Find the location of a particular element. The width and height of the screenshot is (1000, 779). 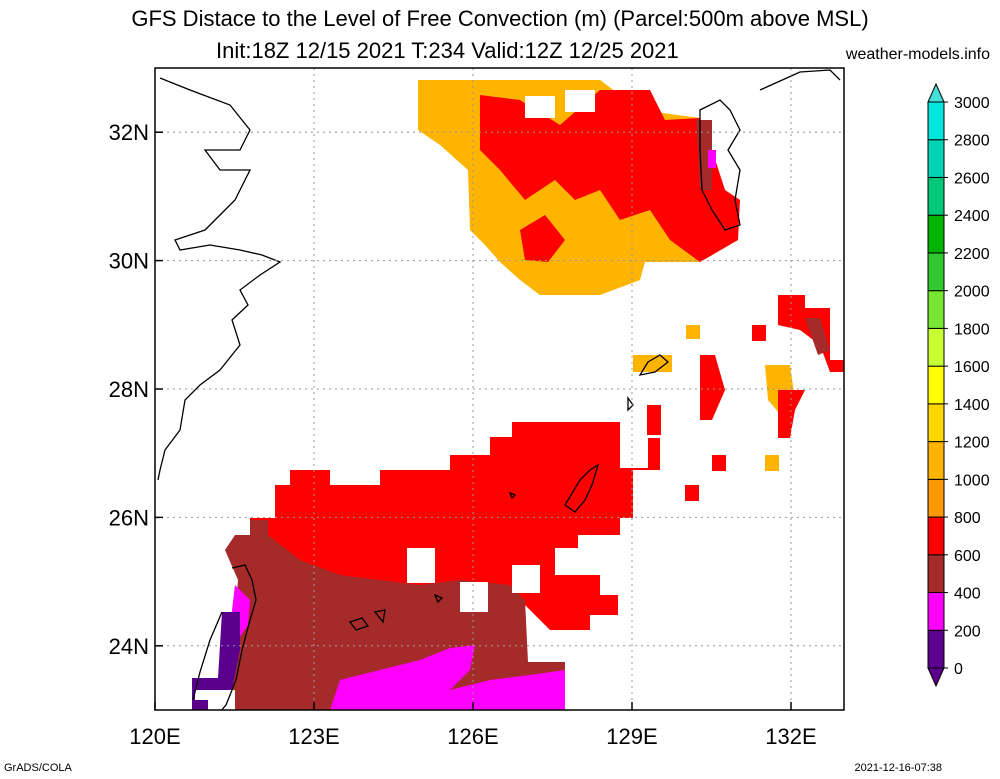

colorbar-label: 2600 is located at coordinates (972, 178).